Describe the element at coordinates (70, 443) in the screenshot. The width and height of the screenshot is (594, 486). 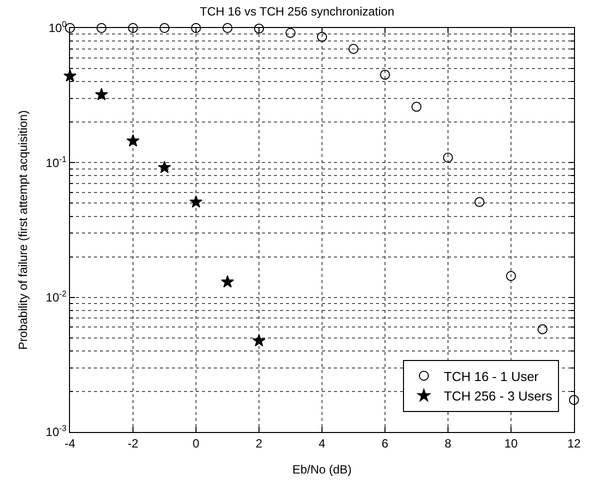
I see `x-tick-label: -4` at that location.